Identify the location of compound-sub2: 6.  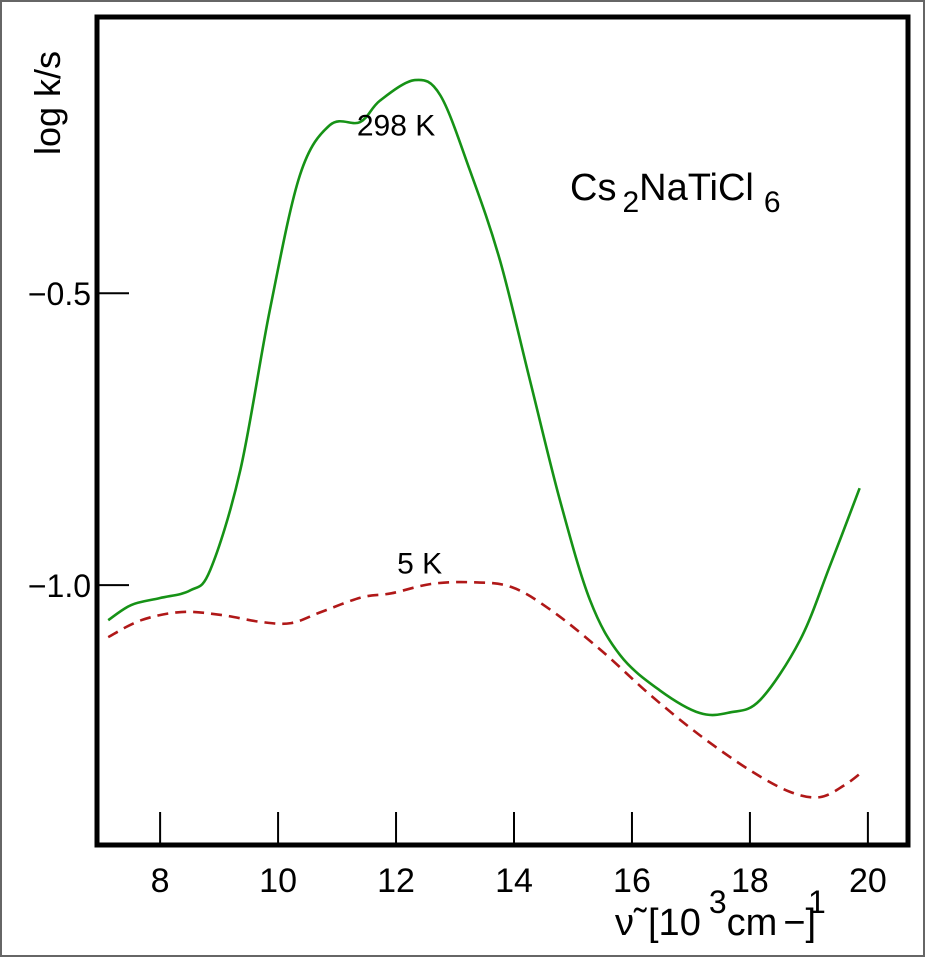
(772, 202).